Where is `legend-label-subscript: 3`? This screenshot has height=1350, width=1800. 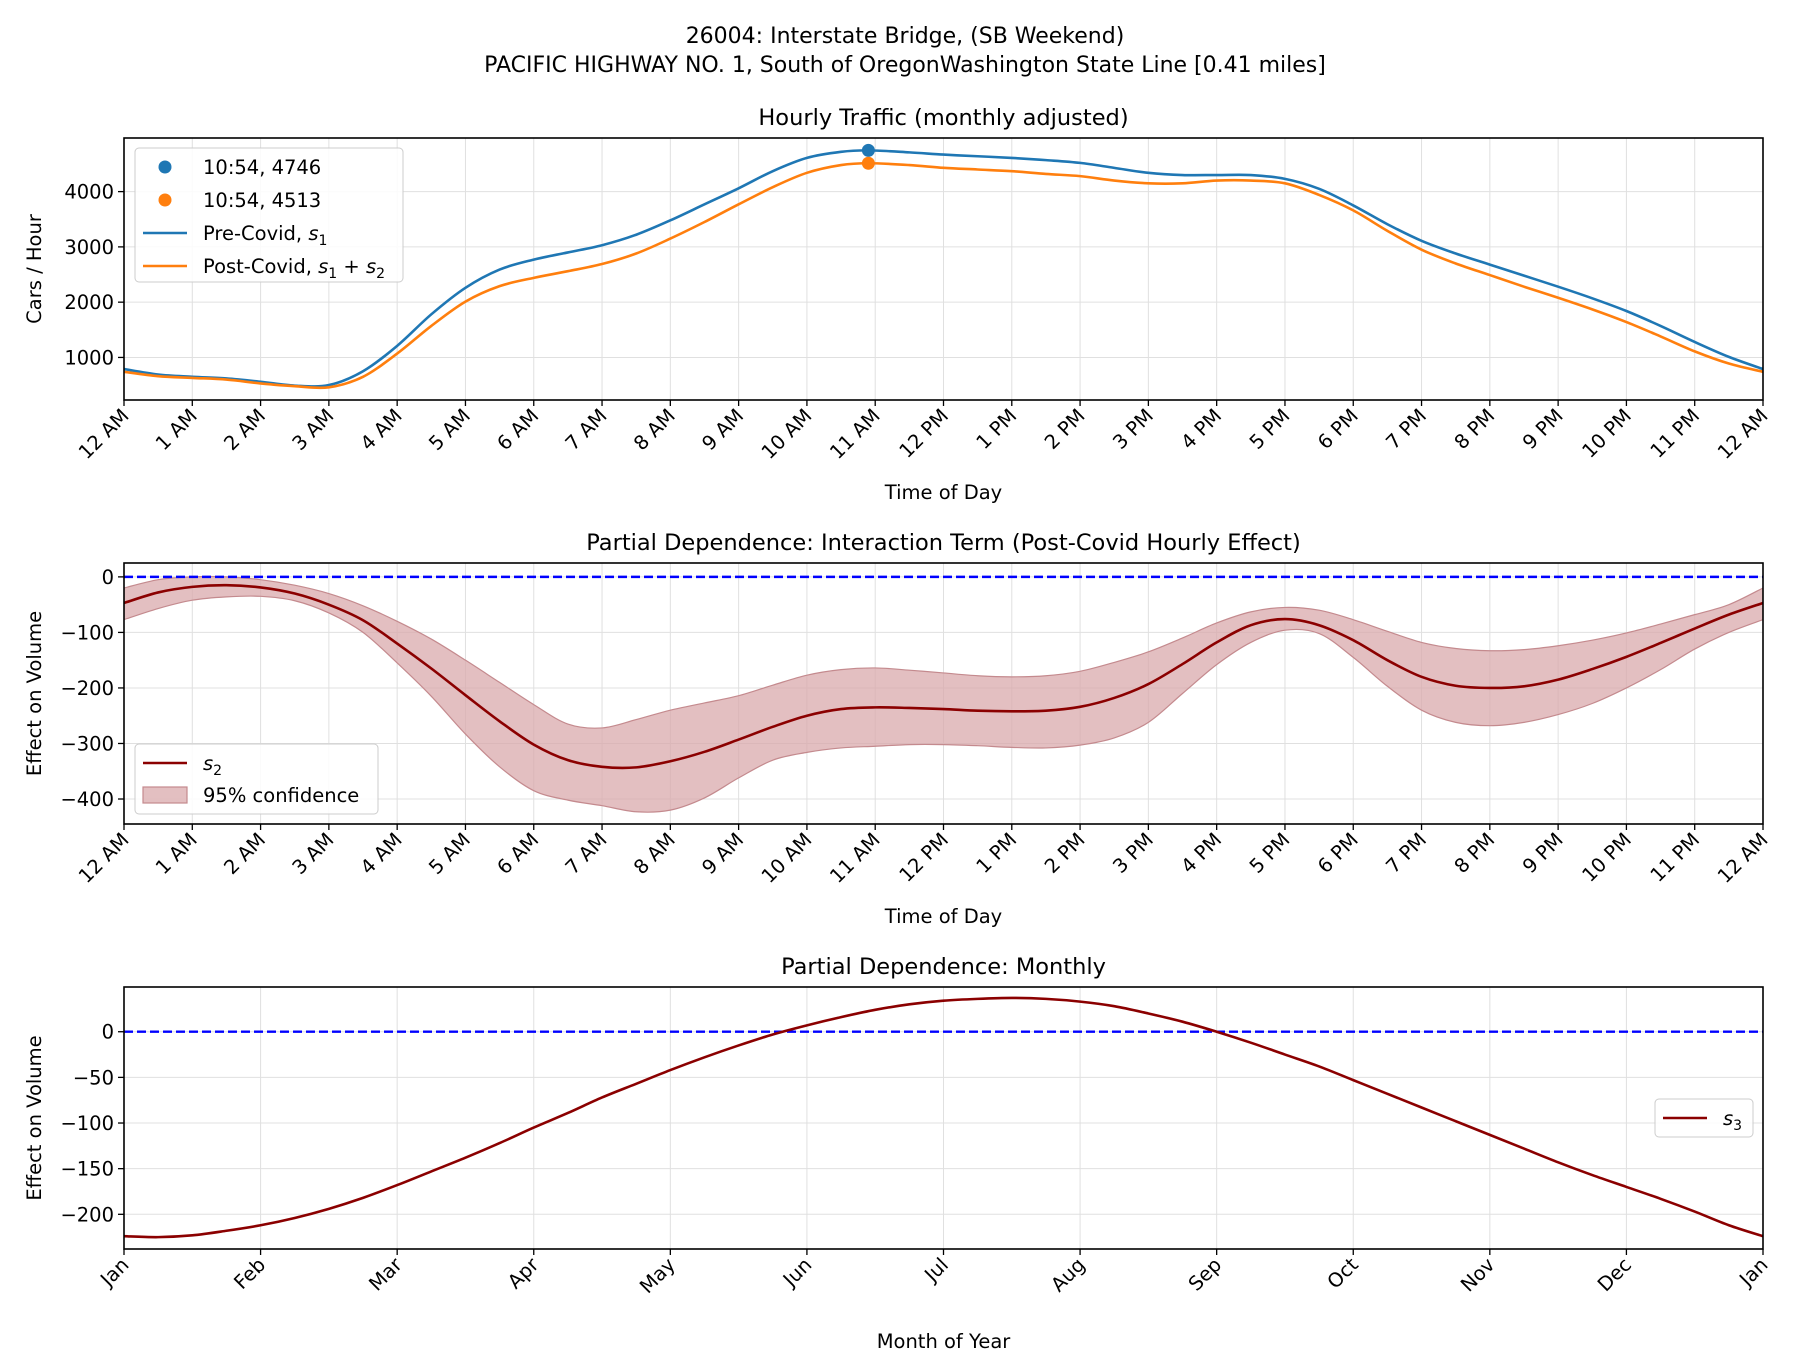 legend-label-subscript: 3 is located at coordinates (1737, 1126).